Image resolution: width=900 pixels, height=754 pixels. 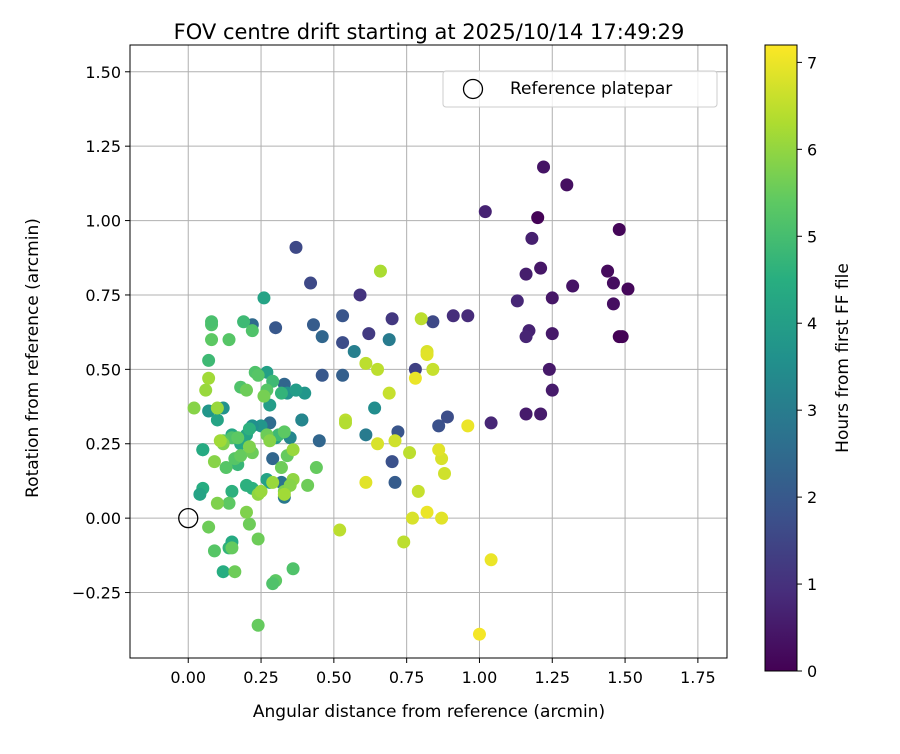 I want to click on colorbar-tick-label: 4, so click(x=812, y=323).